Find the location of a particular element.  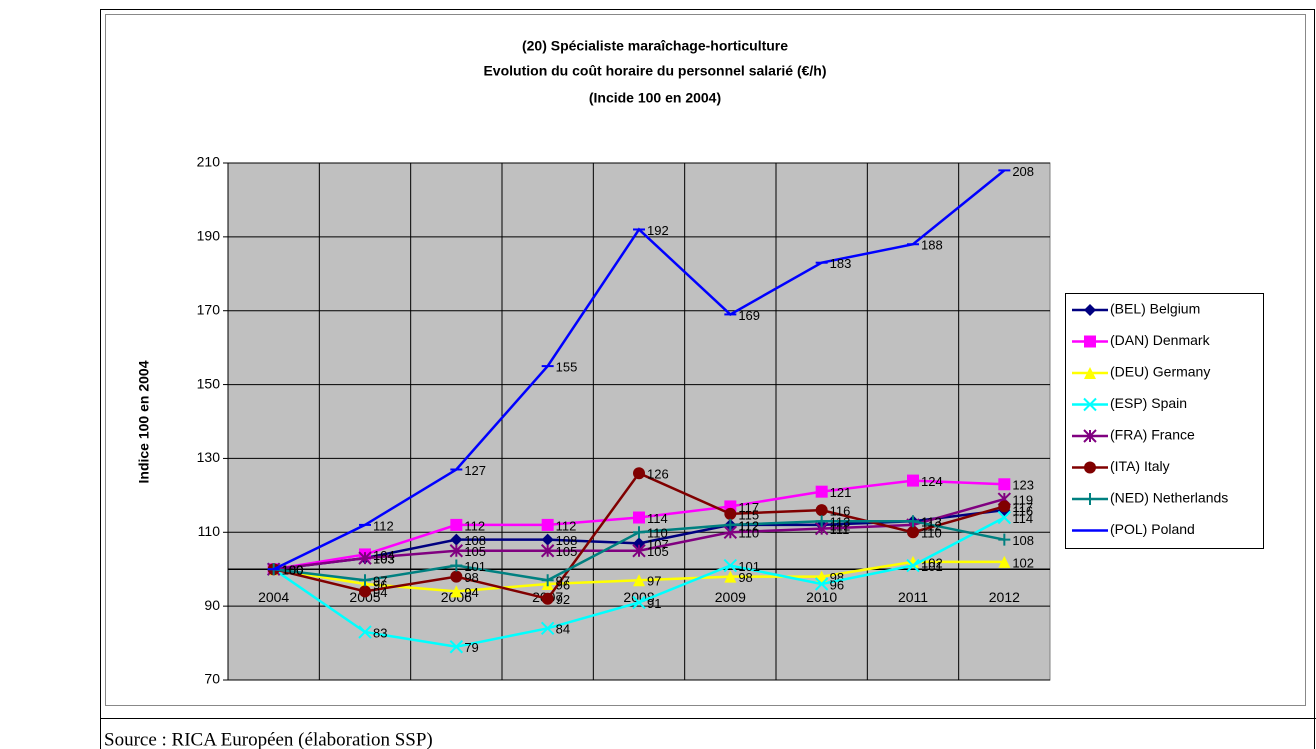

data-label: 123 is located at coordinates (1023, 485).